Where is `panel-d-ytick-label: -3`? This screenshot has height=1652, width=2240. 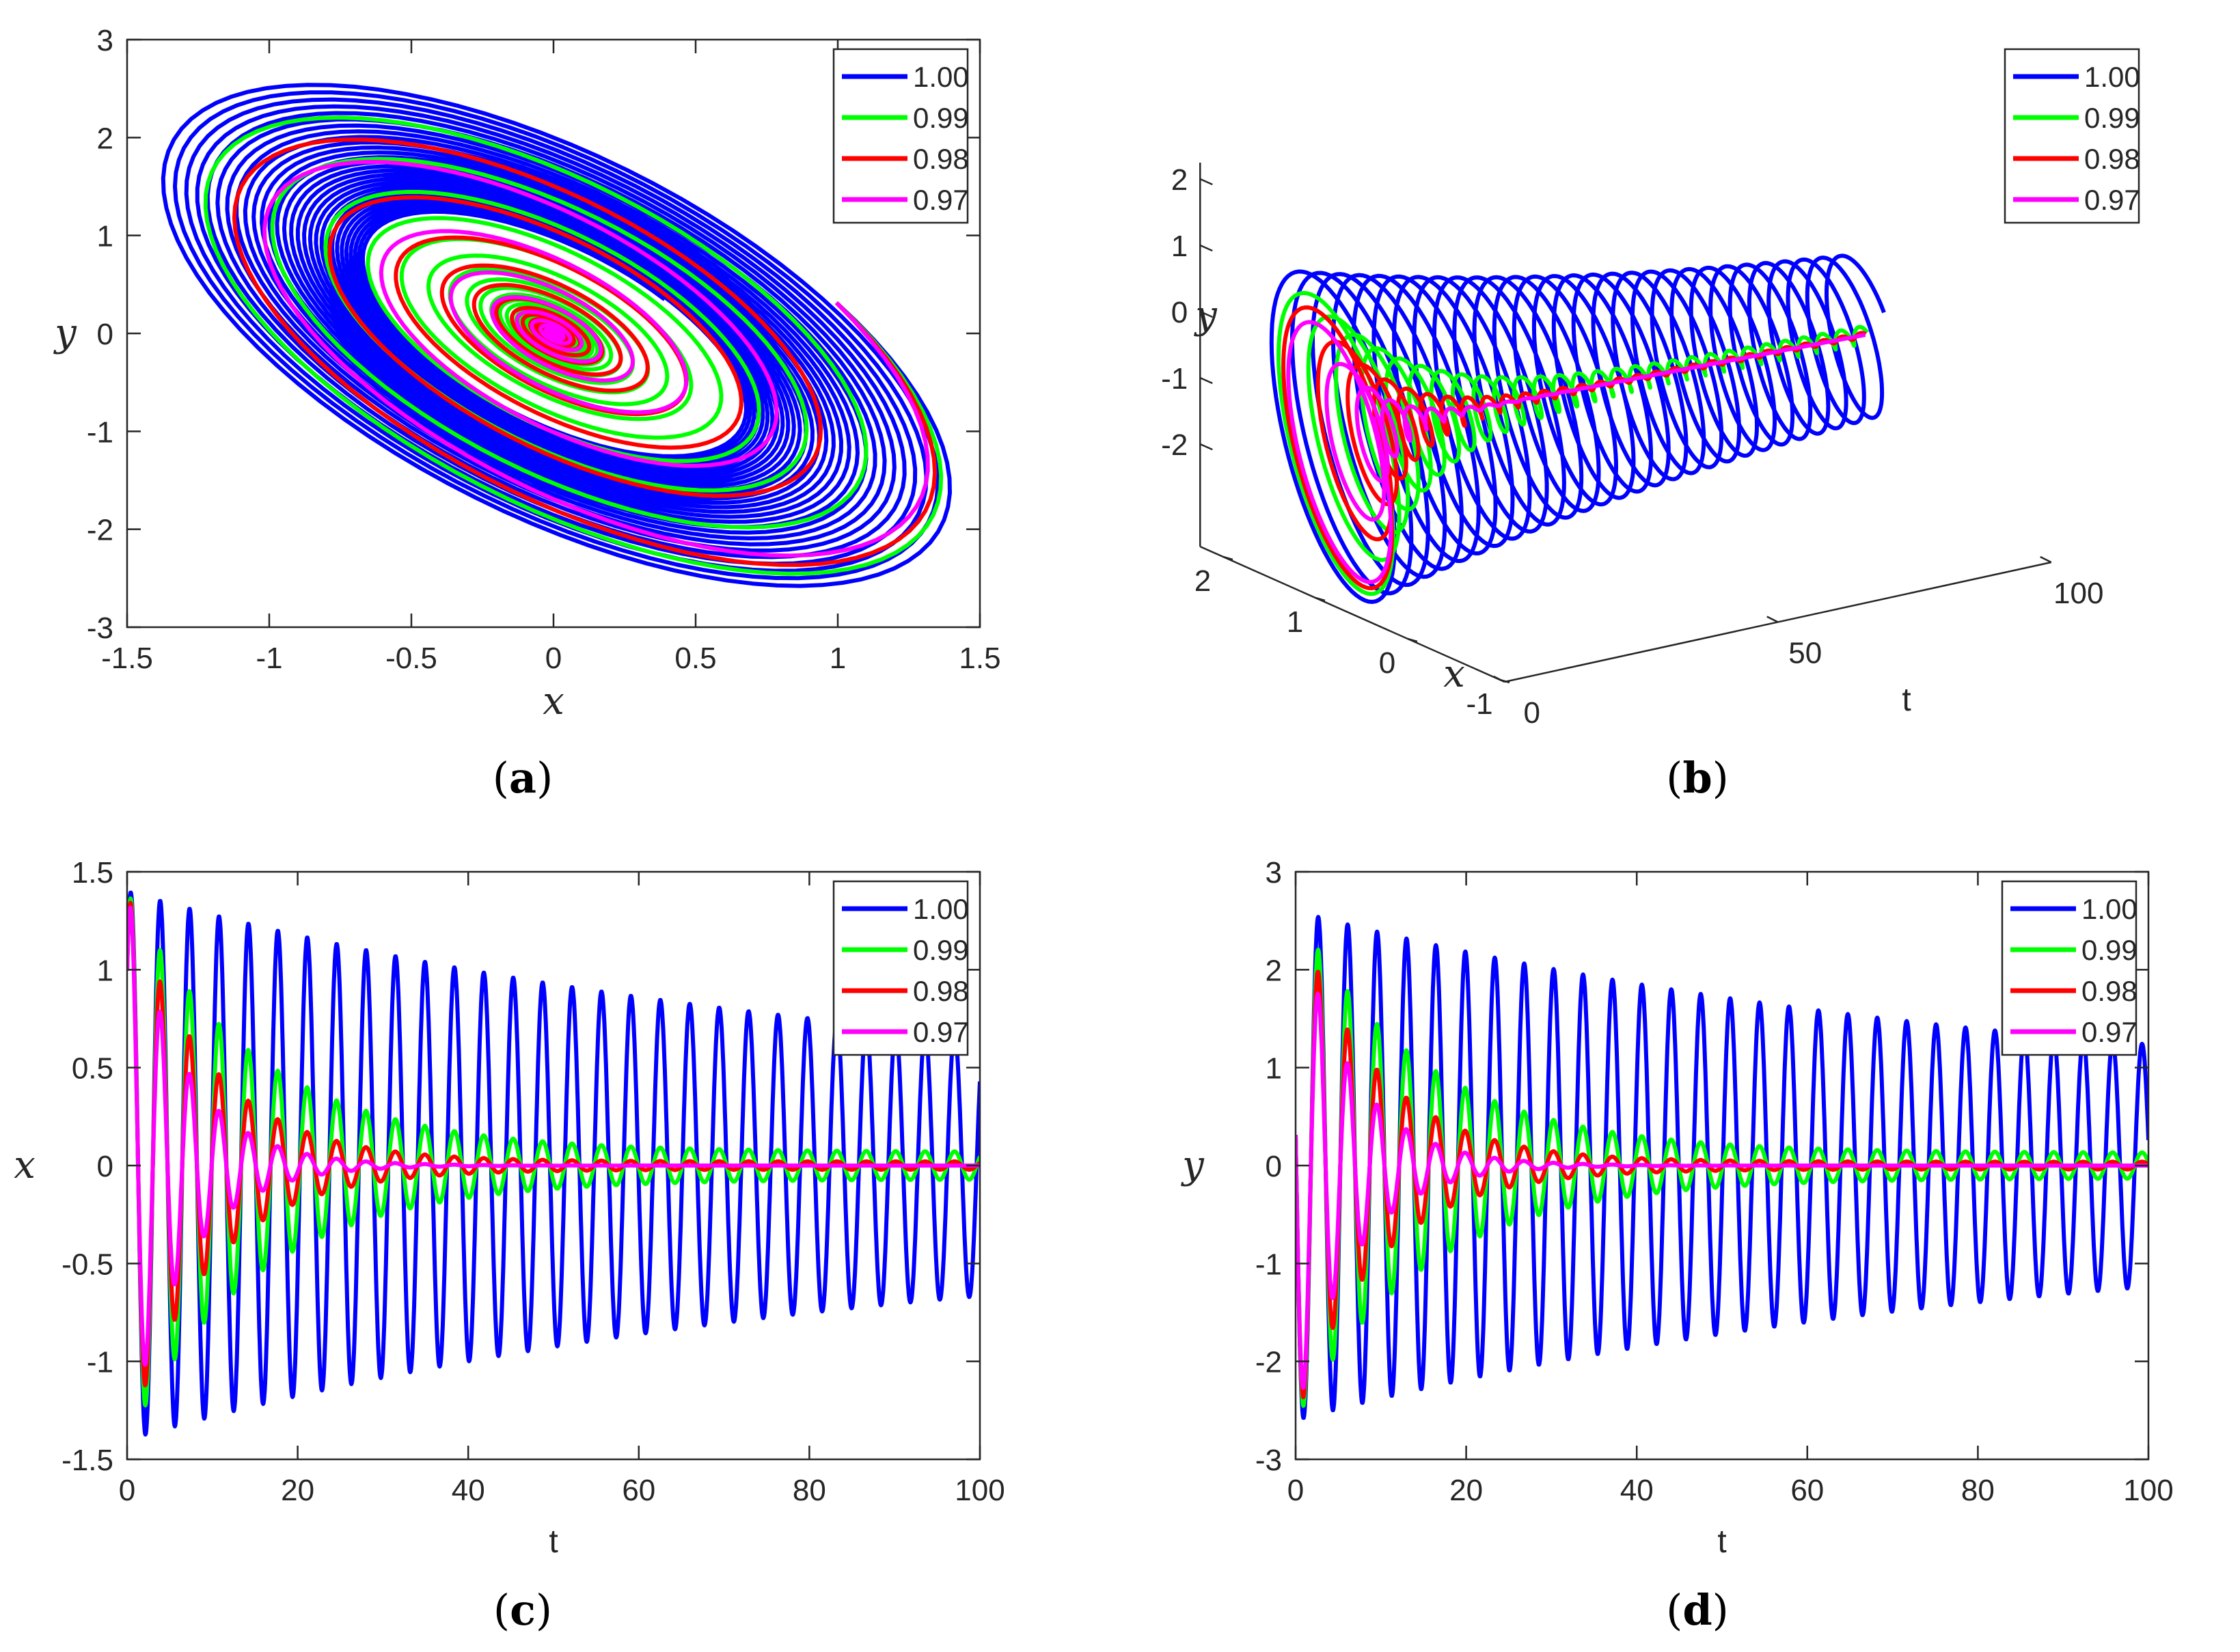 panel-d-ytick-label: -3 is located at coordinates (1268, 1460).